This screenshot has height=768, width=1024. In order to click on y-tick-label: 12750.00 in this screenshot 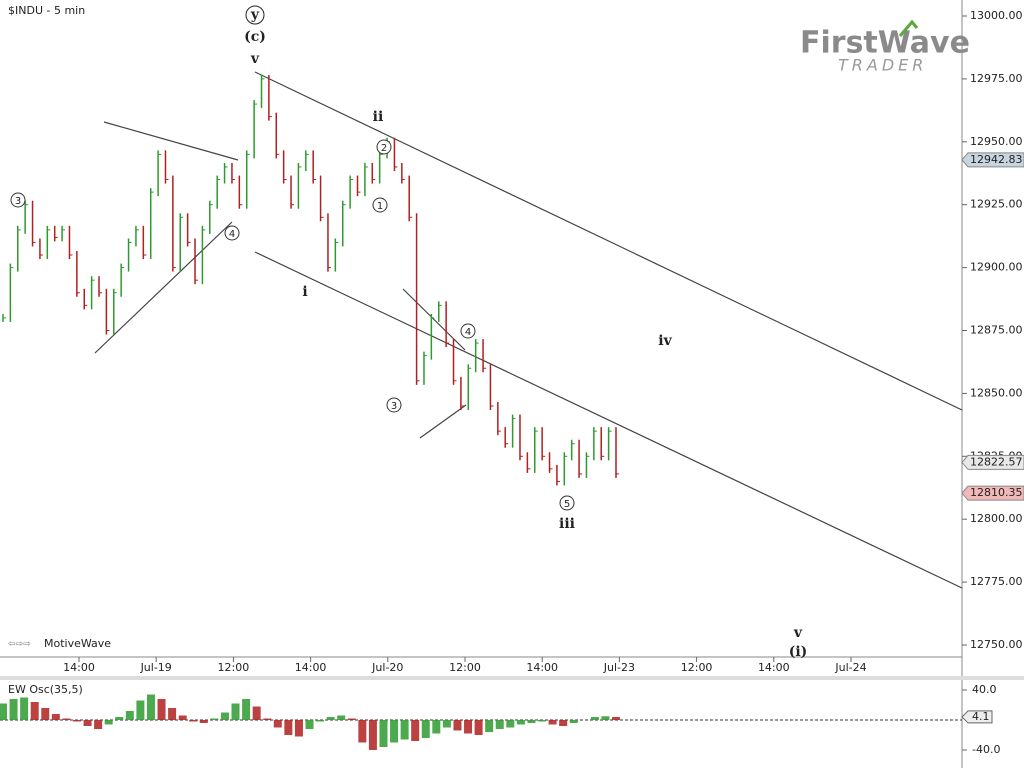, I will do `click(996, 644)`.